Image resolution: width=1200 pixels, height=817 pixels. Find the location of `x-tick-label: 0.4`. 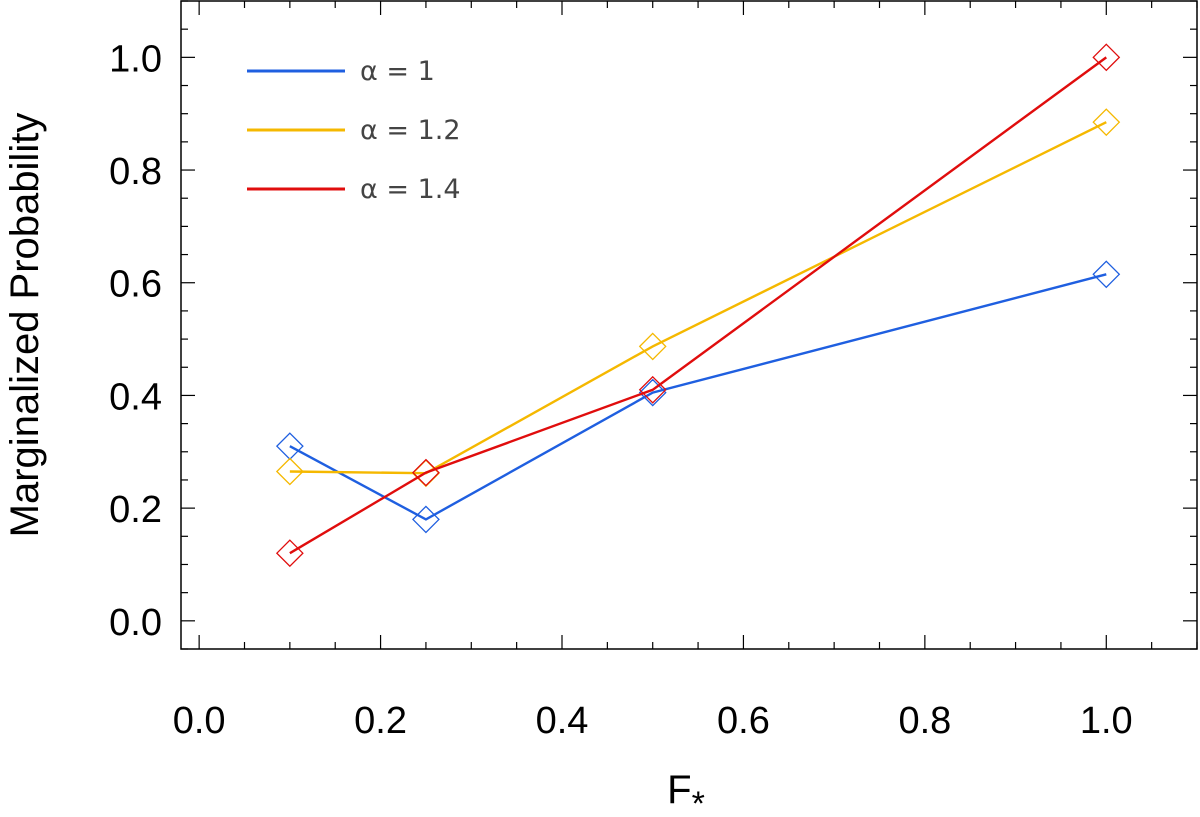

x-tick-label: 0.4 is located at coordinates (562, 721).